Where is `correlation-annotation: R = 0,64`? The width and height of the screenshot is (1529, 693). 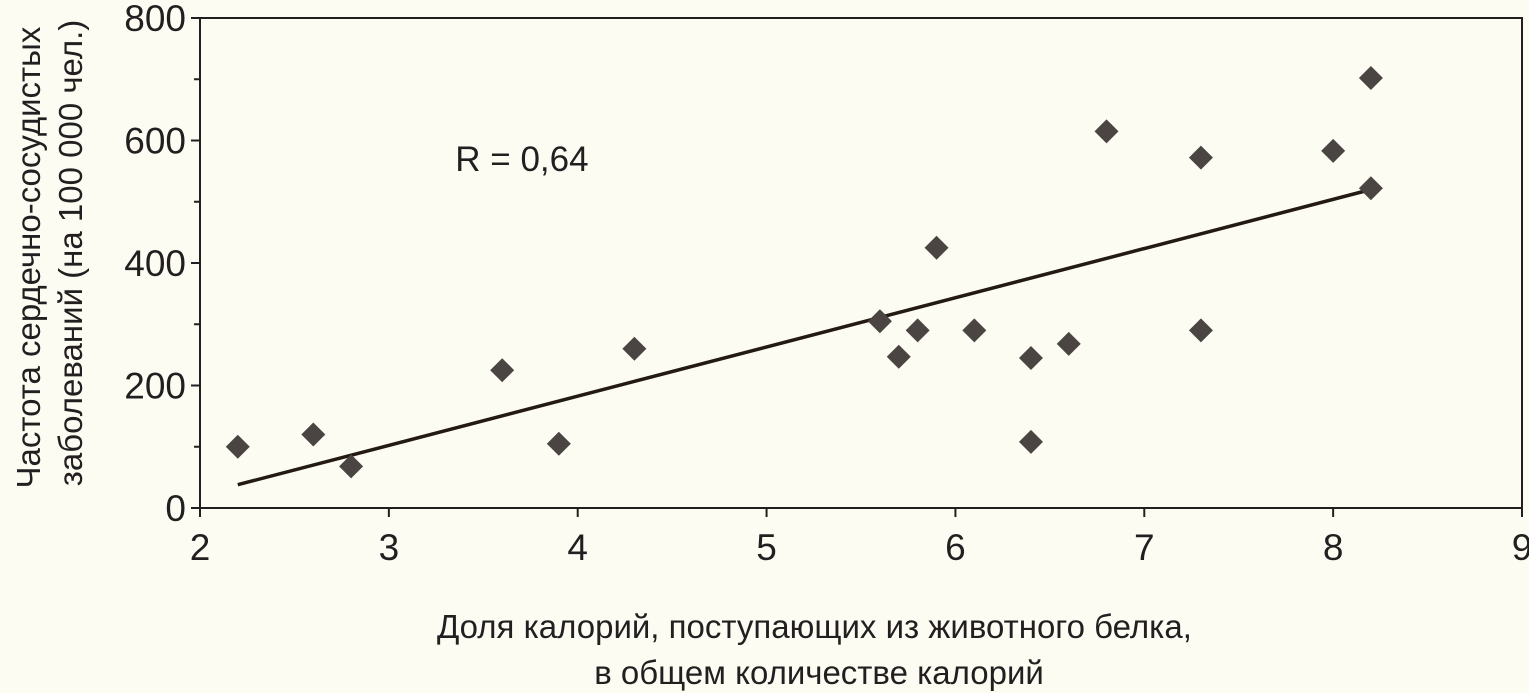 correlation-annotation: R = 0,64 is located at coordinates (521, 159).